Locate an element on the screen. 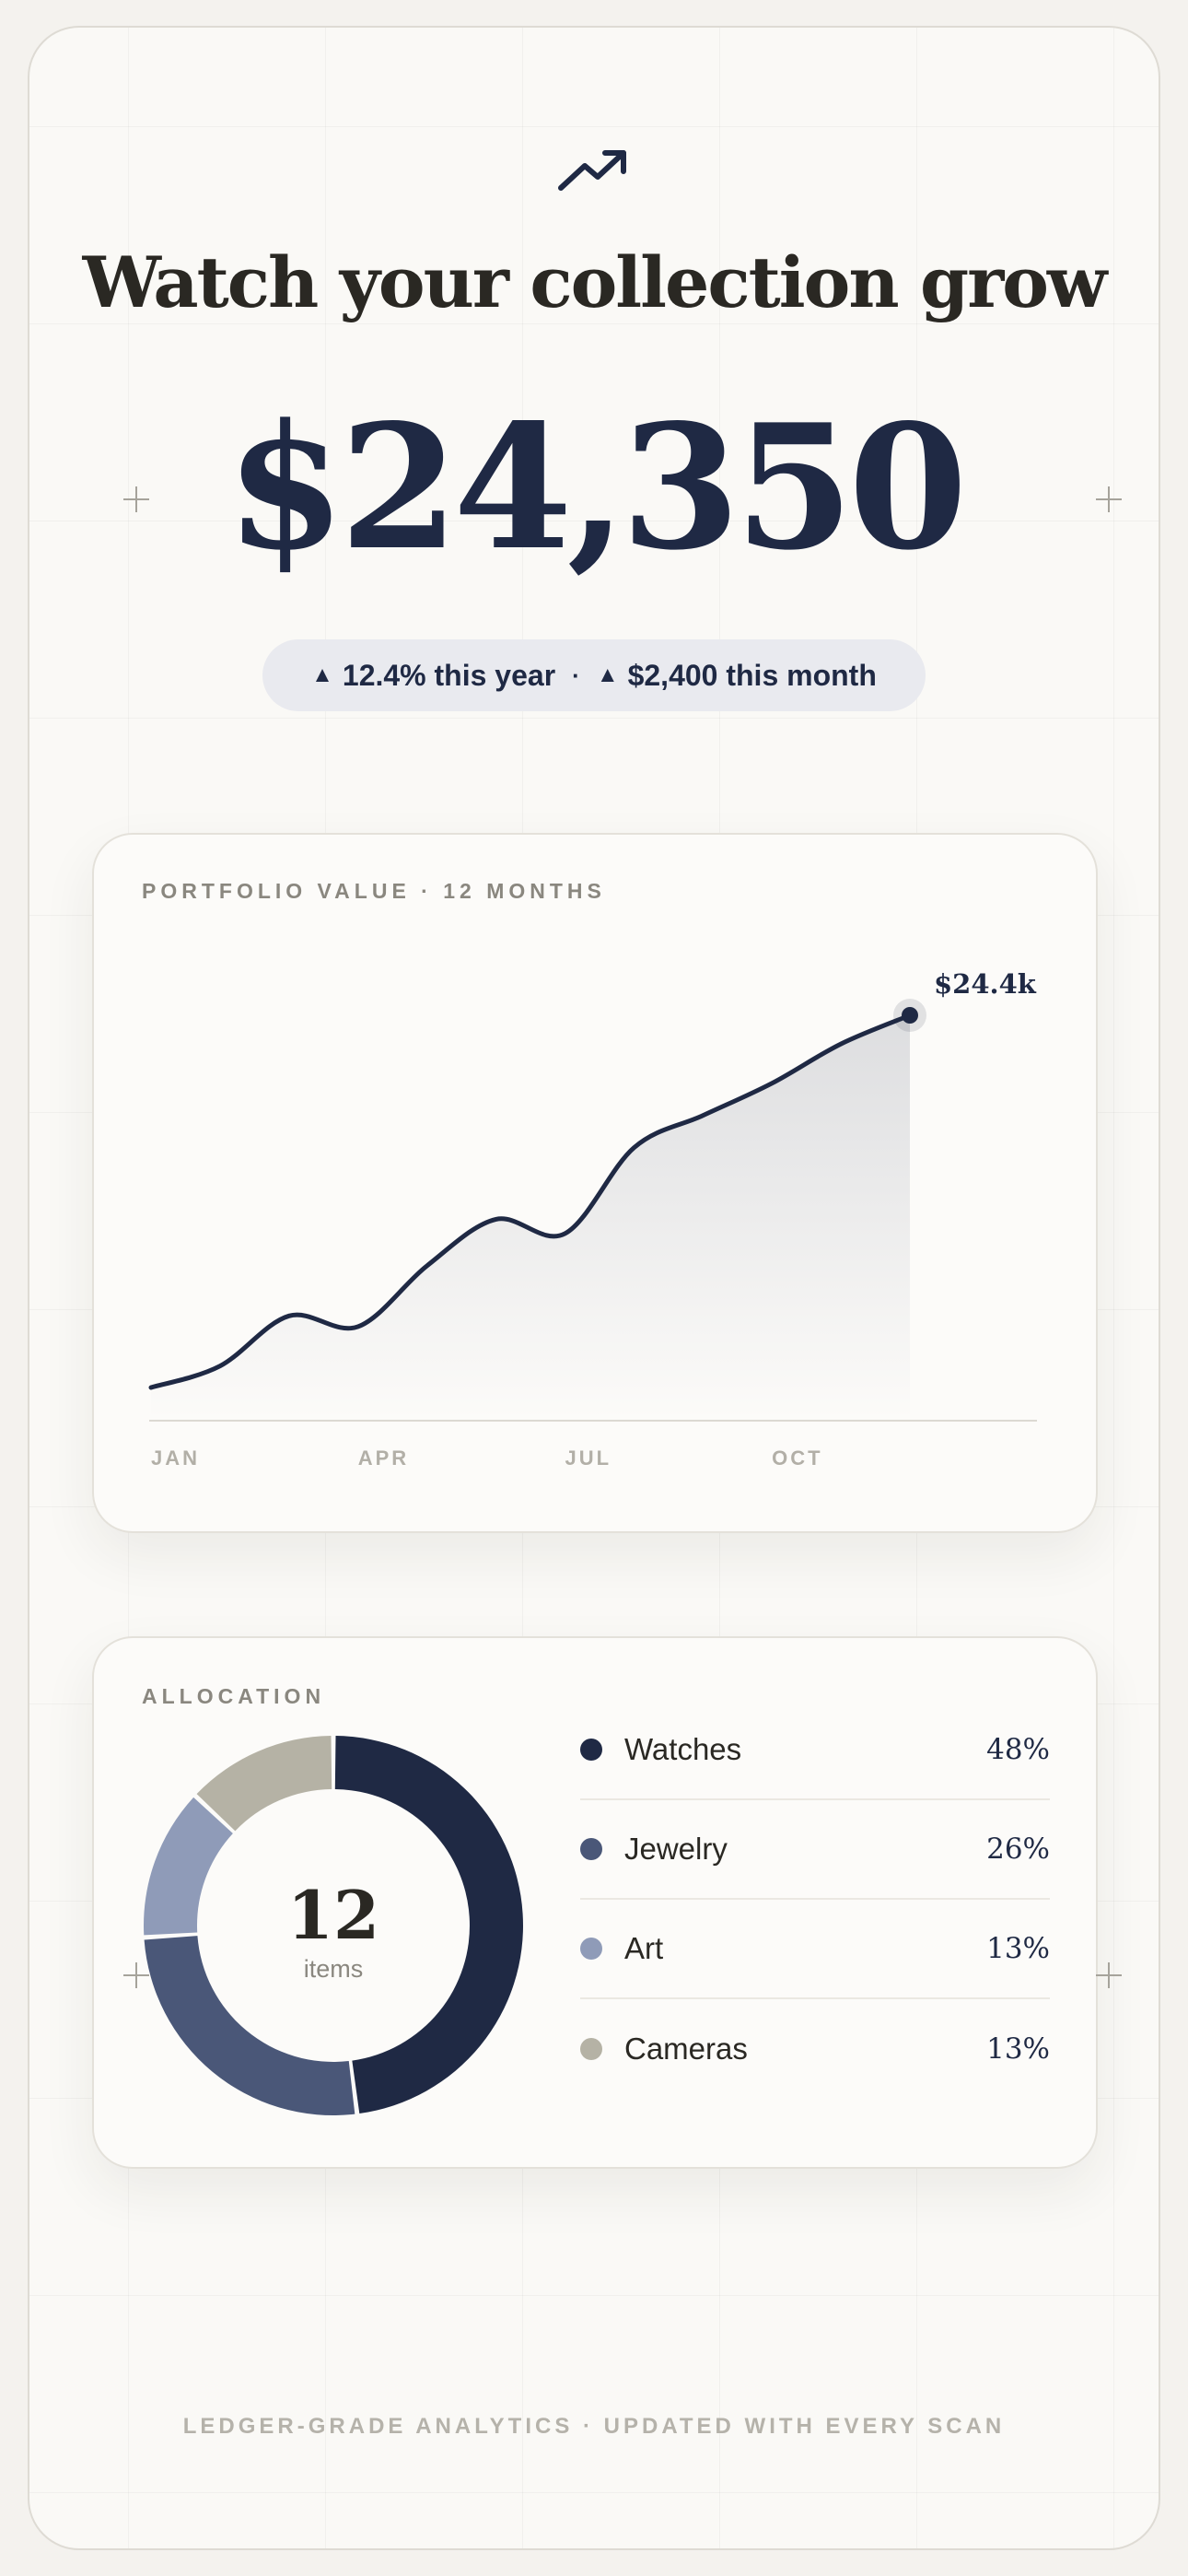 The image size is (1188, 2576). chart-end-value-label: $24.4k is located at coordinates (985, 984).